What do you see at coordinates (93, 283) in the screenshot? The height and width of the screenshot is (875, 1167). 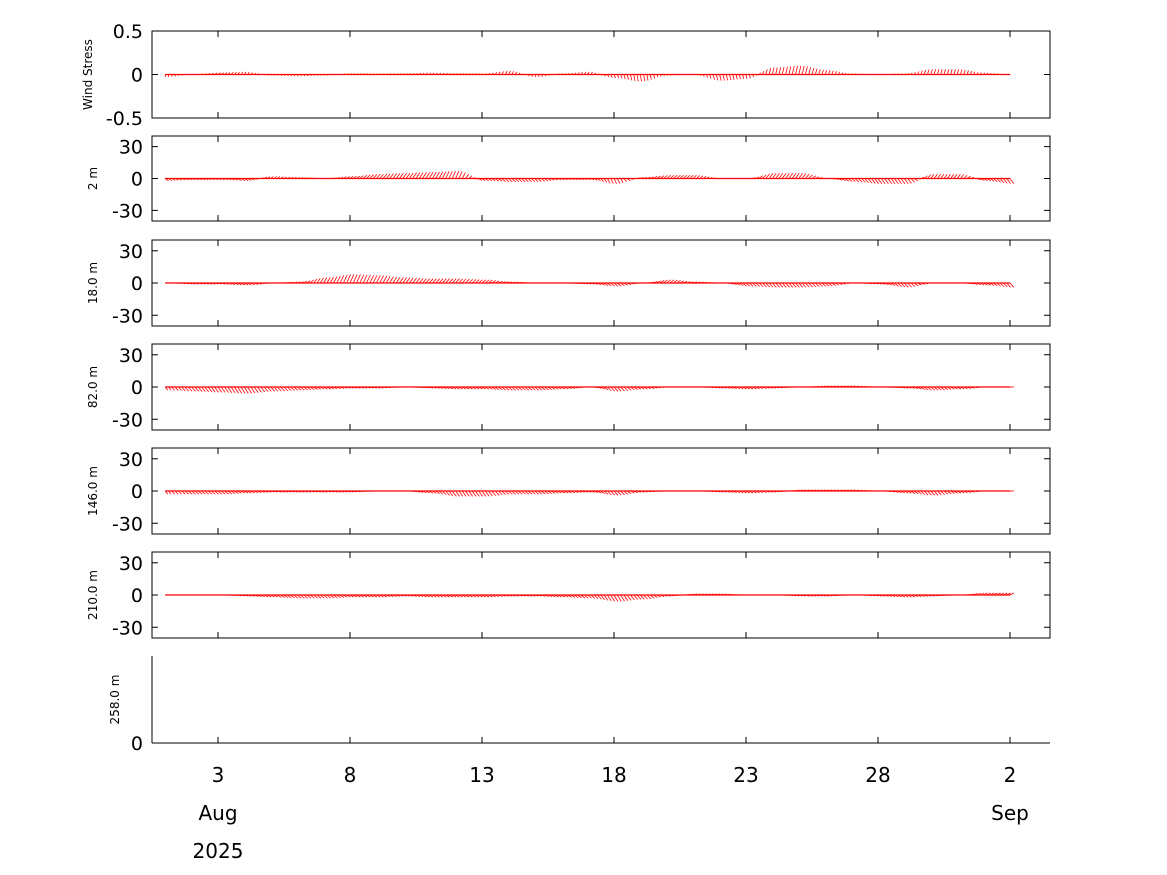 I see `panel-ylabel: 18.0 m` at bounding box center [93, 283].